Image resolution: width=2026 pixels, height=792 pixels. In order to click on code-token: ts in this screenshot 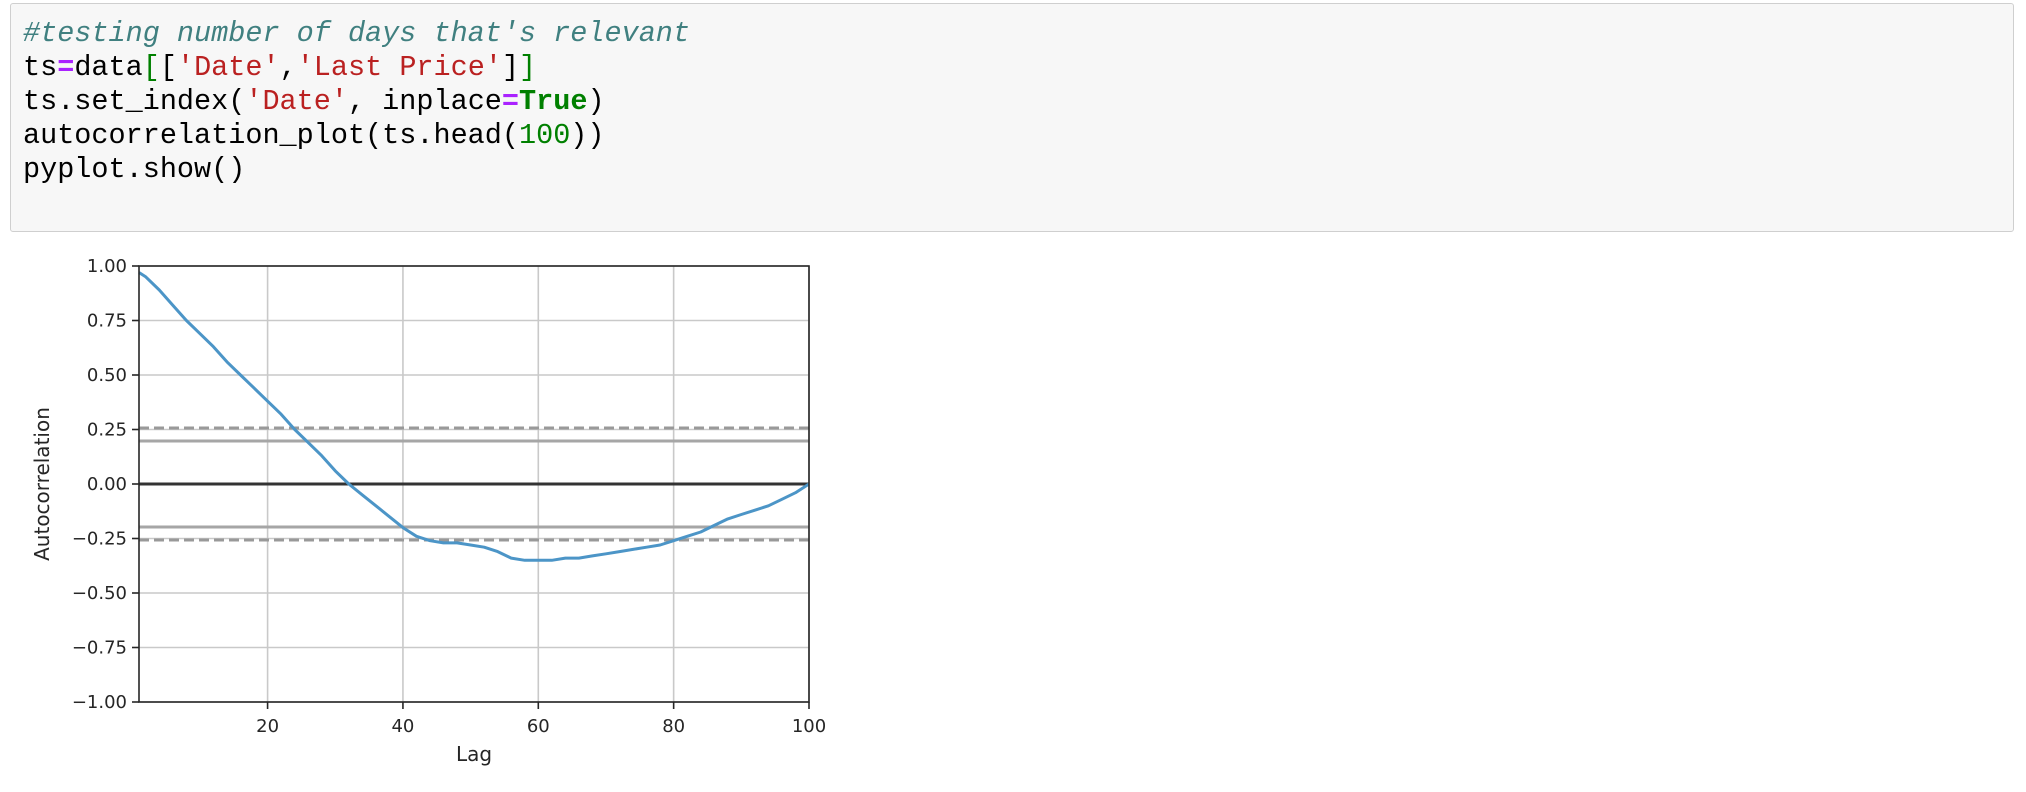, I will do `click(40, 67)`.